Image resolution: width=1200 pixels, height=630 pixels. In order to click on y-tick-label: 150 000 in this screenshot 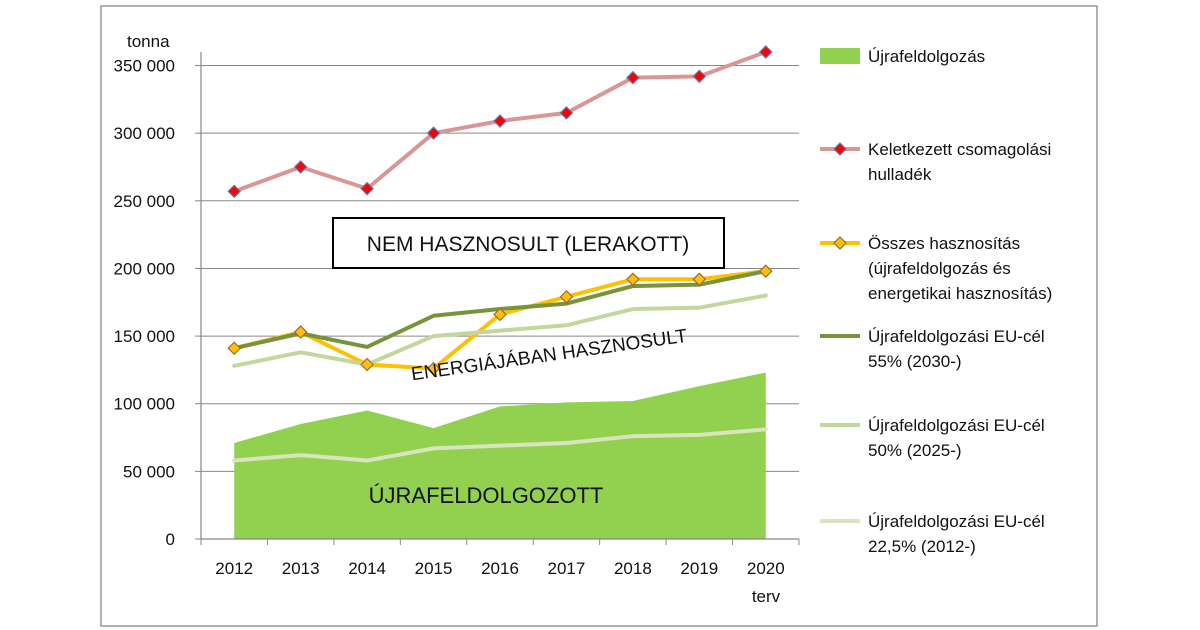, I will do `click(144, 336)`.